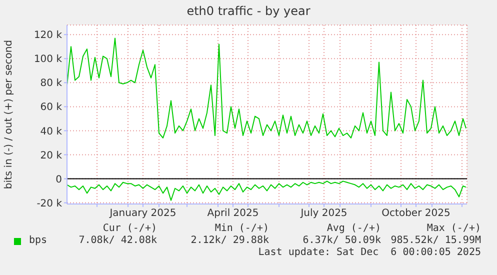  I want to click on line-series, so click(266, 190).